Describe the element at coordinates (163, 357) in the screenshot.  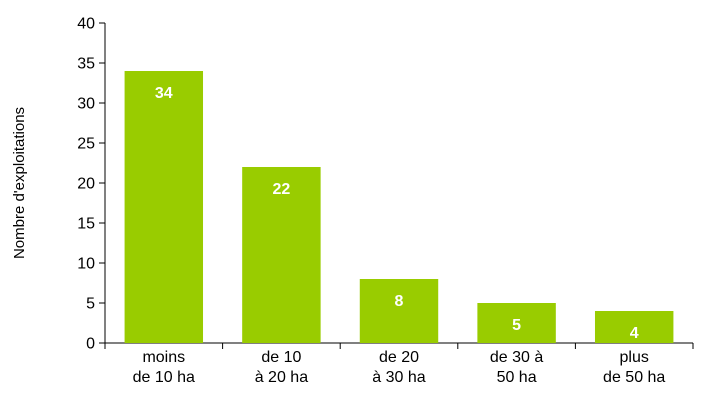
I see `x-tick-label-line: moins` at that location.